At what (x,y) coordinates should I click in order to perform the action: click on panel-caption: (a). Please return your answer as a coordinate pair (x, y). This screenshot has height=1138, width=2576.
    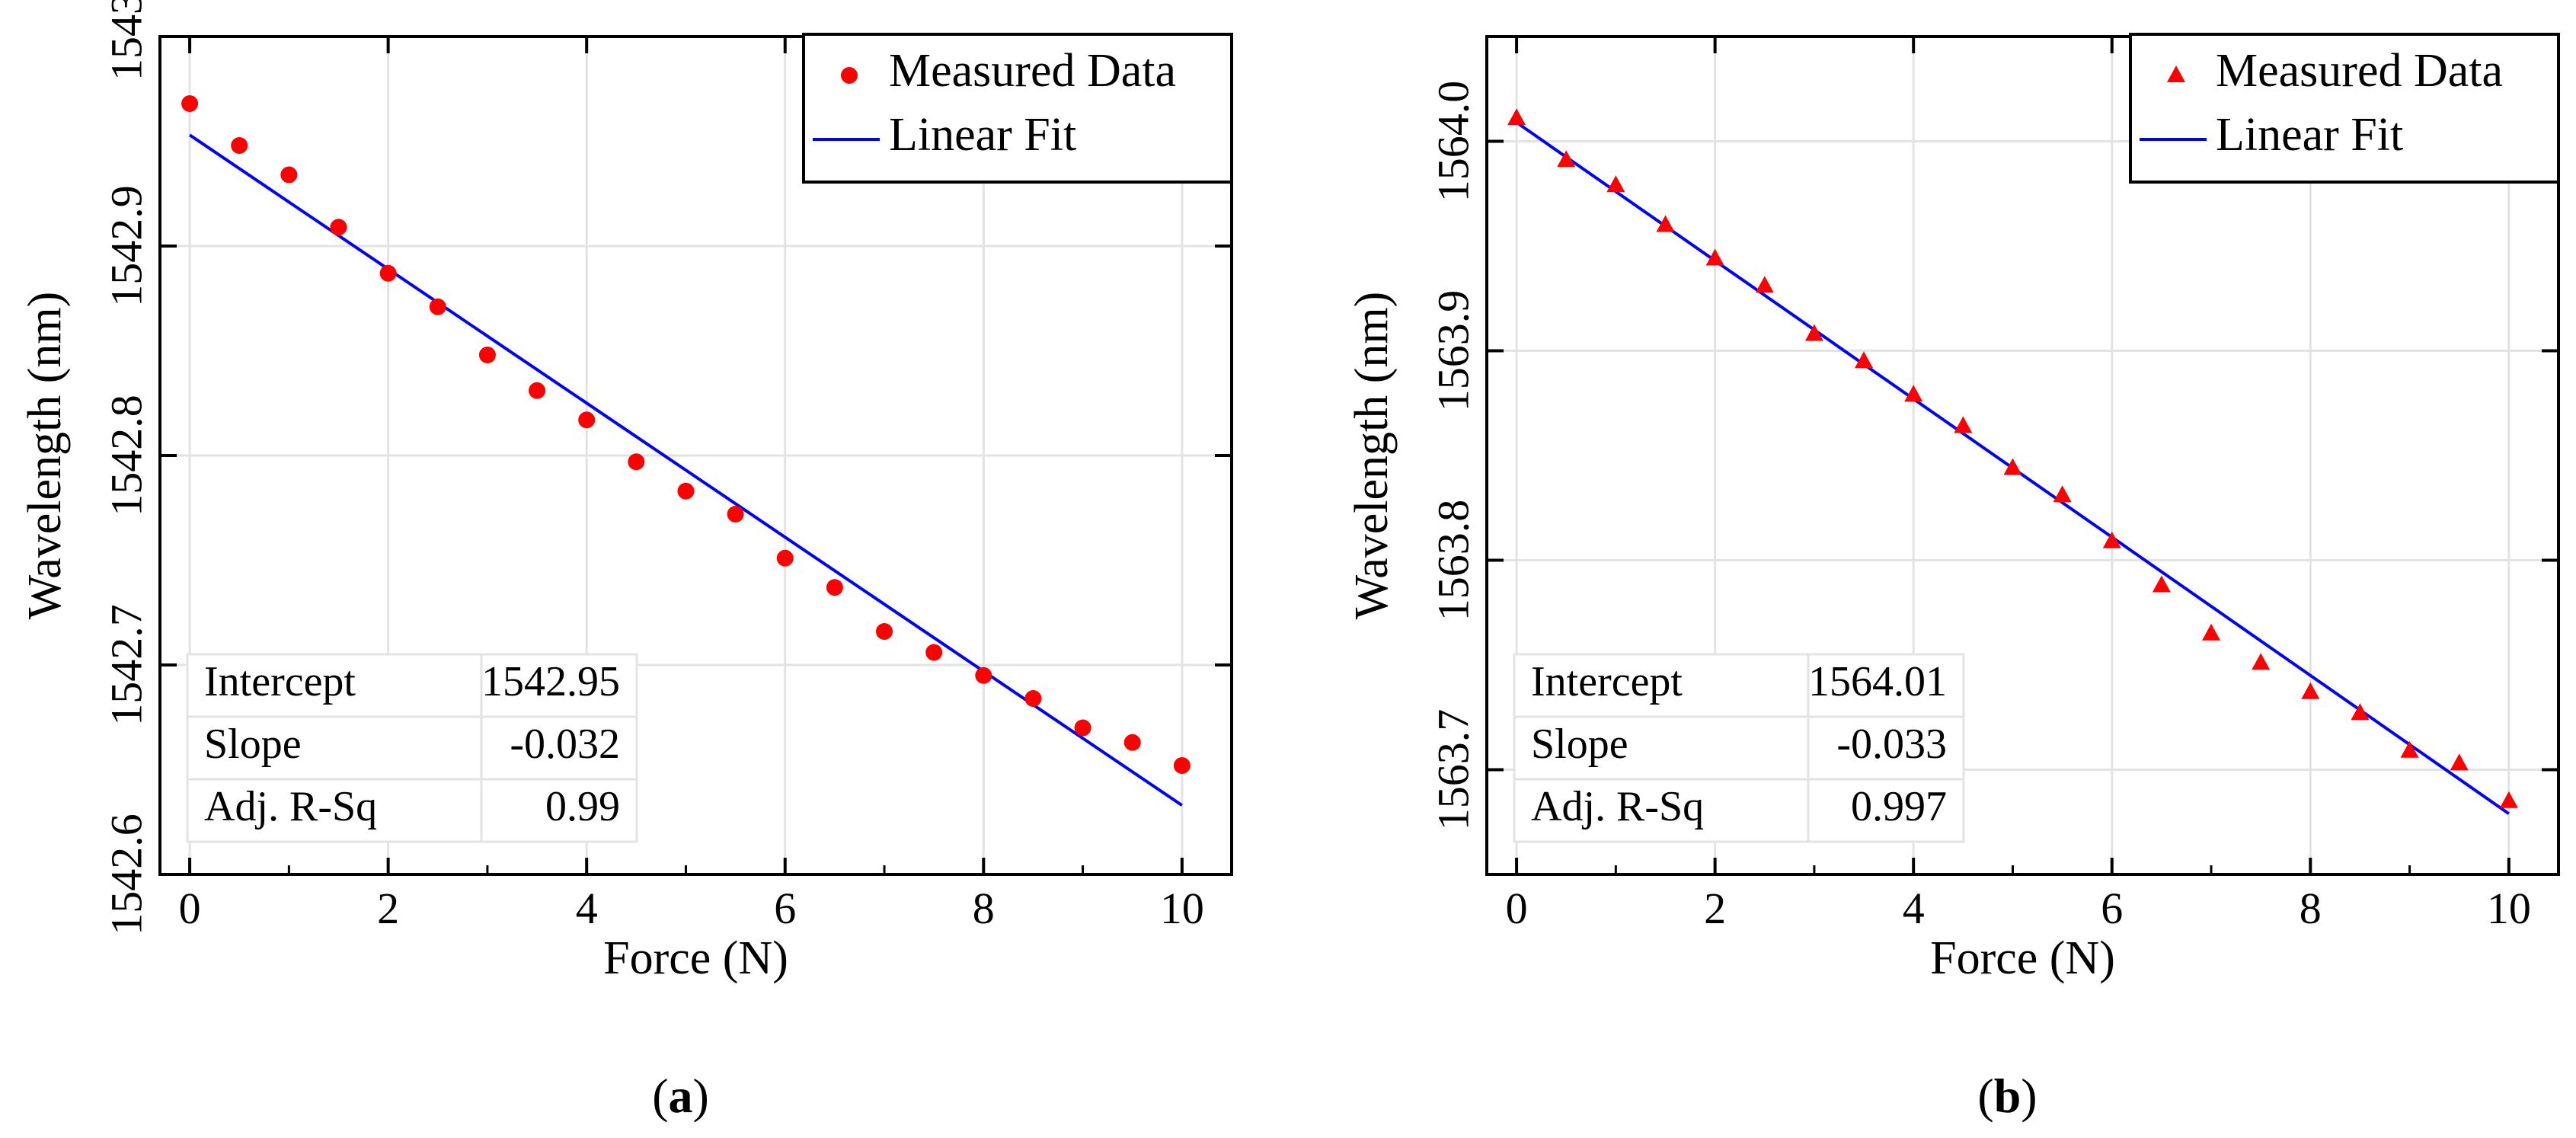
    Looking at the image, I should click on (680, 1096).